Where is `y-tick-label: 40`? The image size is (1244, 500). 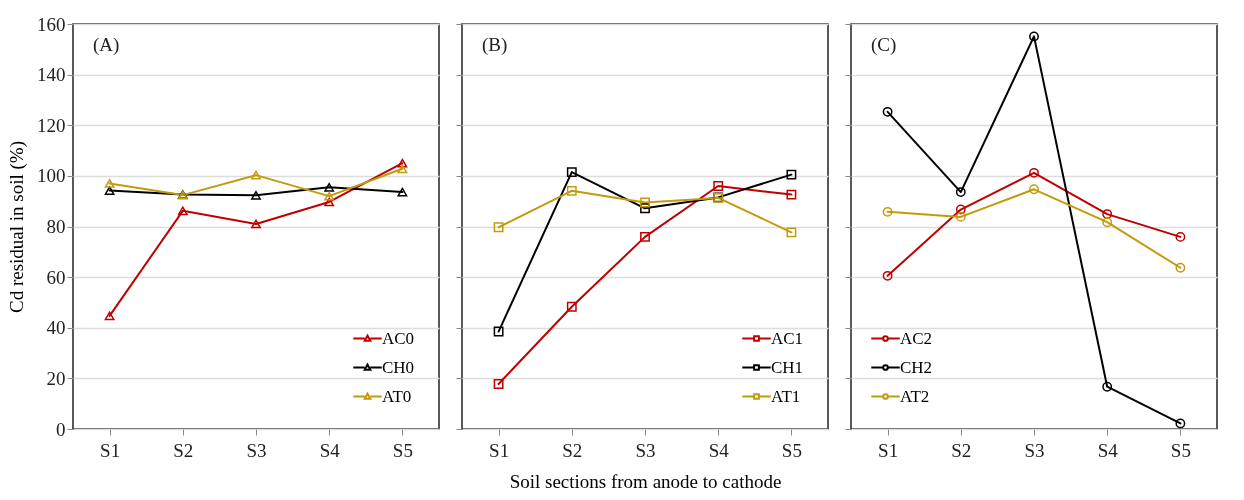 y-tick-label: 40 is located at coordinates (56, 328).